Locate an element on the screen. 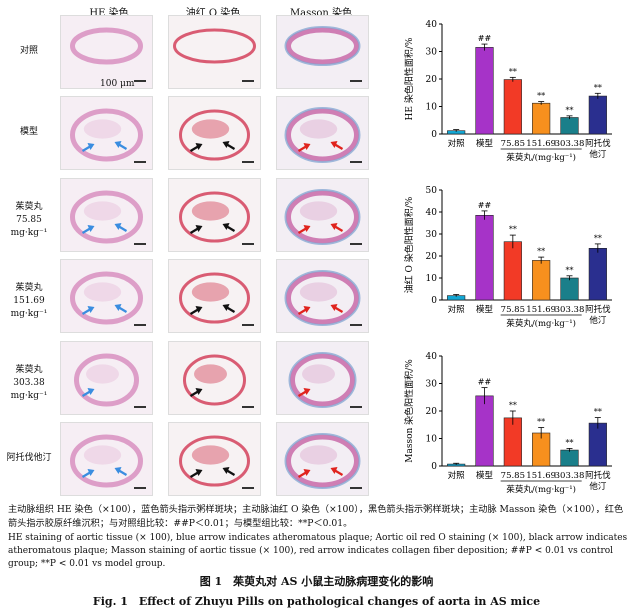  significance-mark: ## is located at coordinates (485, 205).